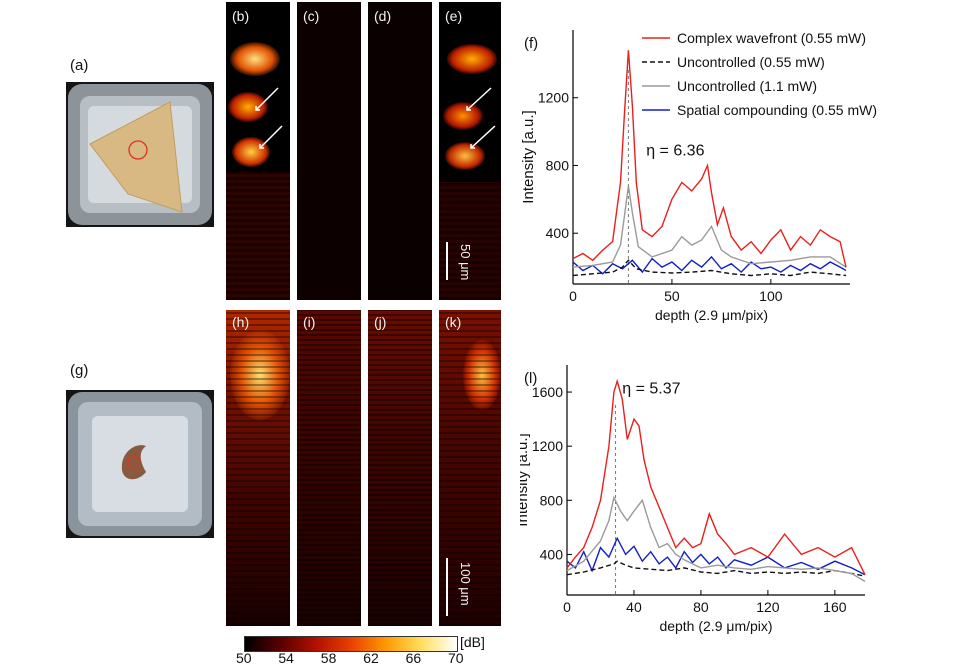 The height and width of the screenshot is (667, 960). I want to click on oct-panel-k: (k) 100 μm, so click(470, 468).